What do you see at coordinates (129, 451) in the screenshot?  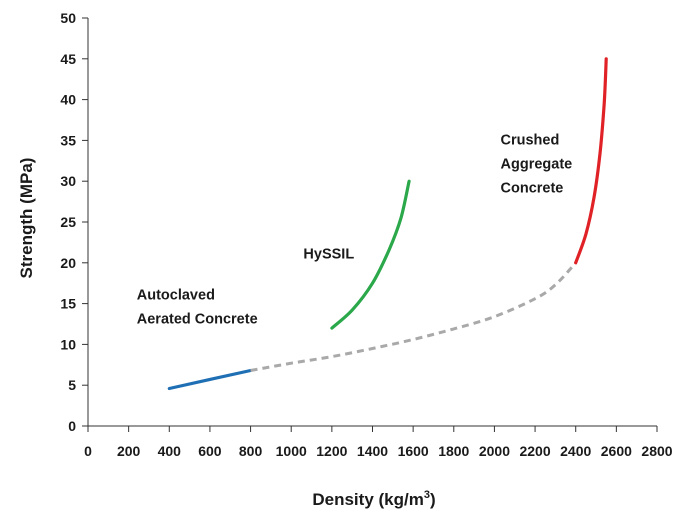 I see `x-tick-label: 200` at bounding box center [129, 451].